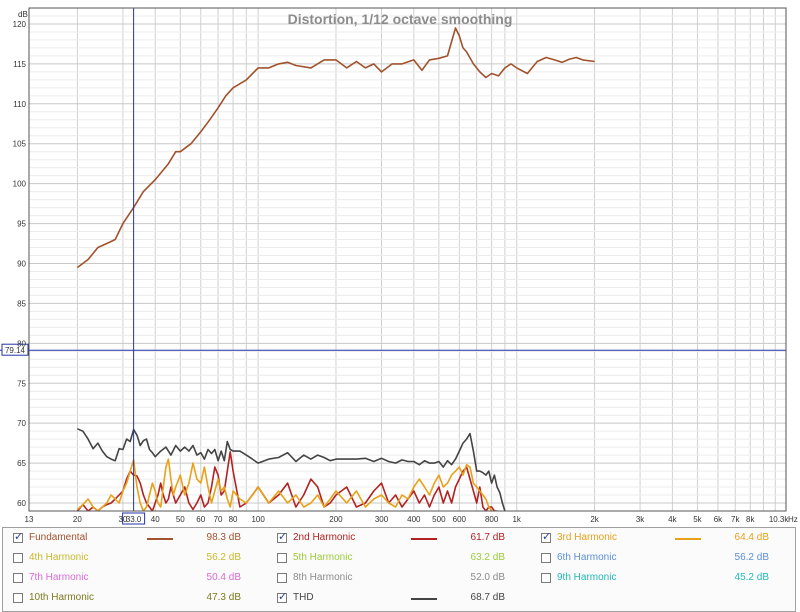 Image resolution: width=800 pixels, height=612 pixels. What do you see at coordinates (665, 539) in the screenshot?
I see `legend-item-3rd-harmonic: ✓ 3rd Harmonic 64.4 dB` at bounding box center [665, 539].